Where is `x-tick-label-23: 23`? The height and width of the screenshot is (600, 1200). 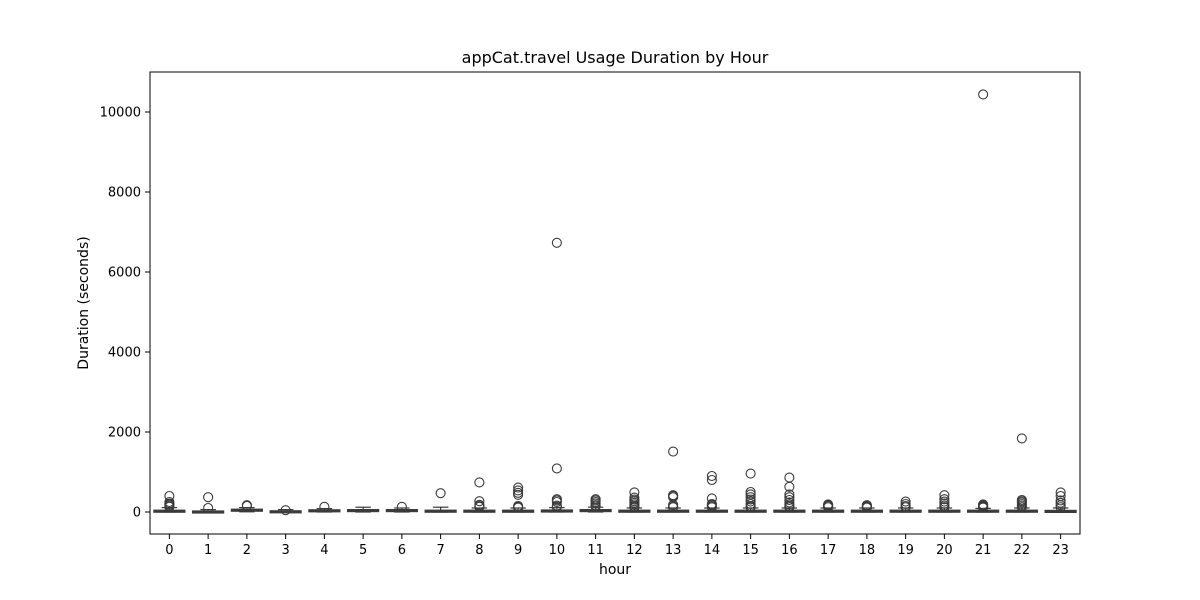
x-tick-label-23: 23 is located at coordinates (1060, 550).